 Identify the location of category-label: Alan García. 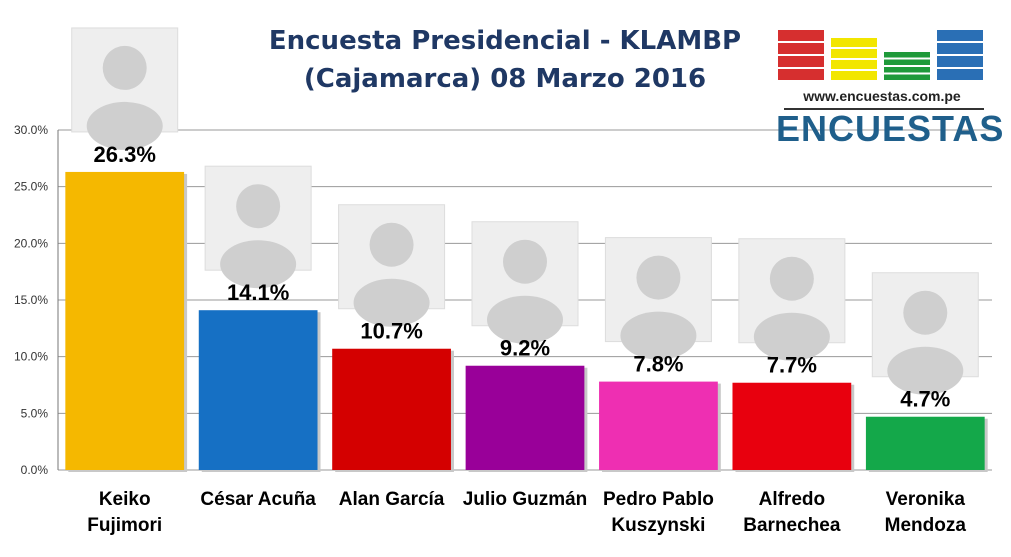
(392, 499).